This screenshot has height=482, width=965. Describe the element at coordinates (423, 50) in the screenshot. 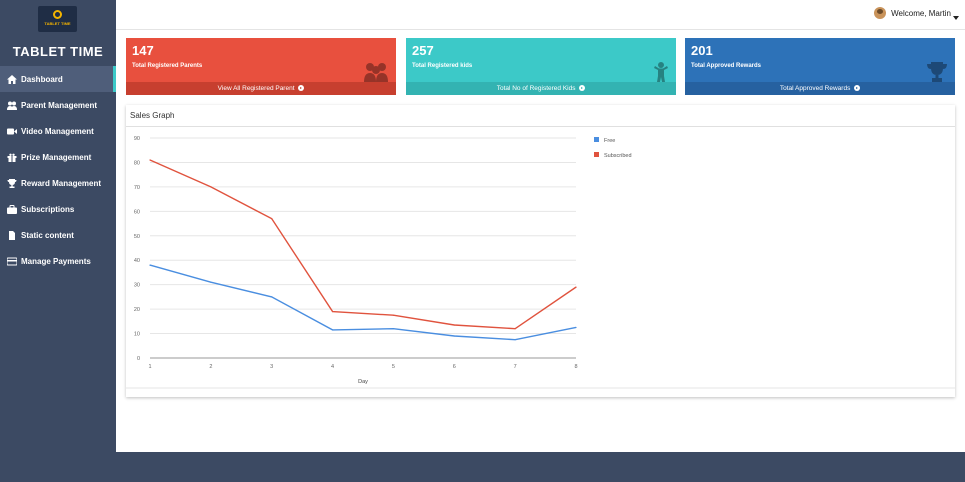

I see `stat-value: 257` at that location.